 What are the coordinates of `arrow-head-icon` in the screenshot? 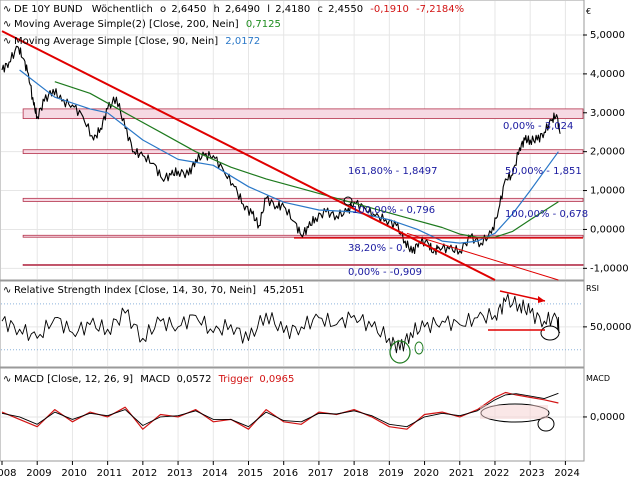 It's located at (541, 299).